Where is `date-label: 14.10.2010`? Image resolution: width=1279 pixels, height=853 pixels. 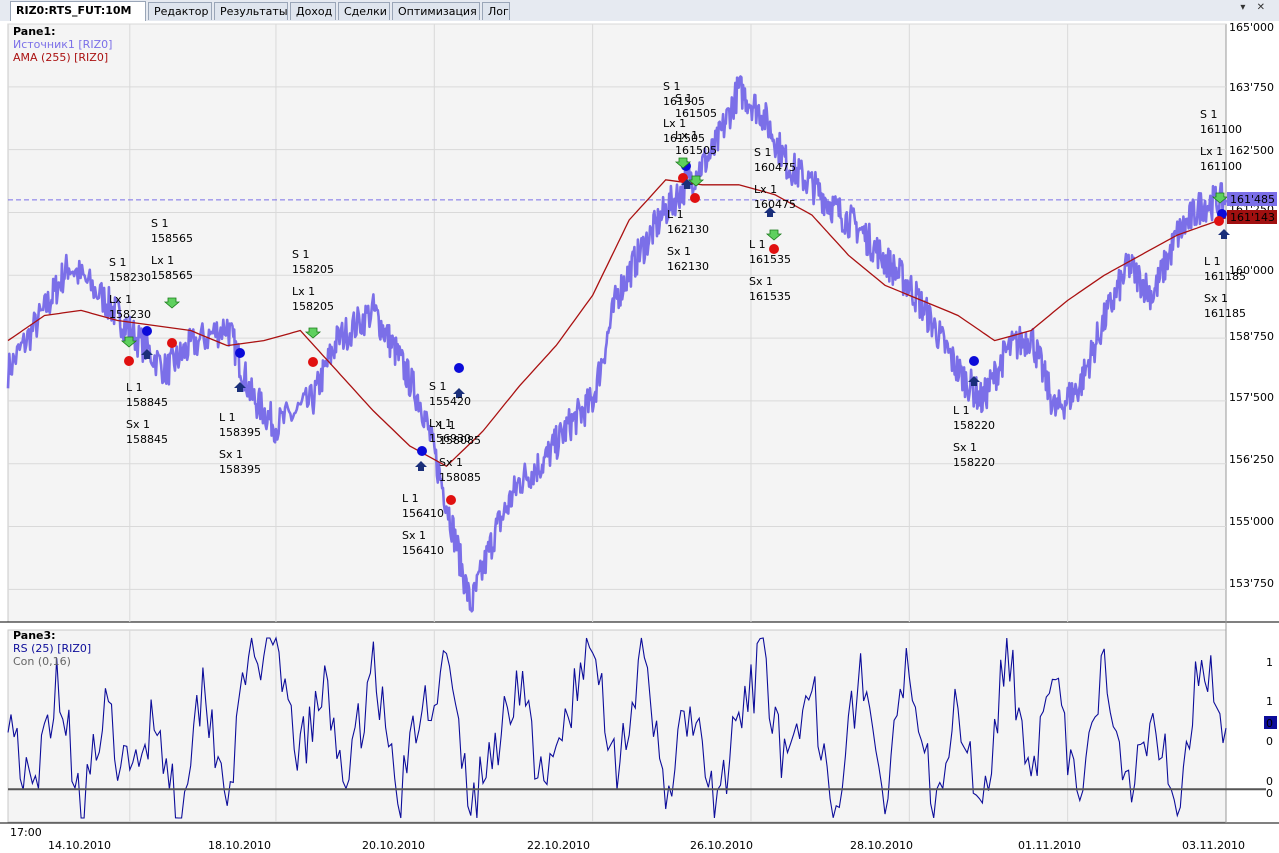 date-label: 14.10.2010 is located at coordinates (79, 845).